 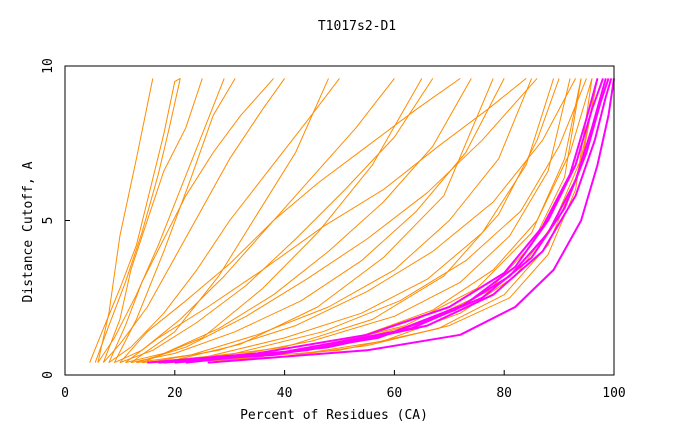 What do you see at coordinates (28, 231) in the screenshot?
I see `y-axis-label: Distance Cutoff, A` at bounding box center [28, 231].